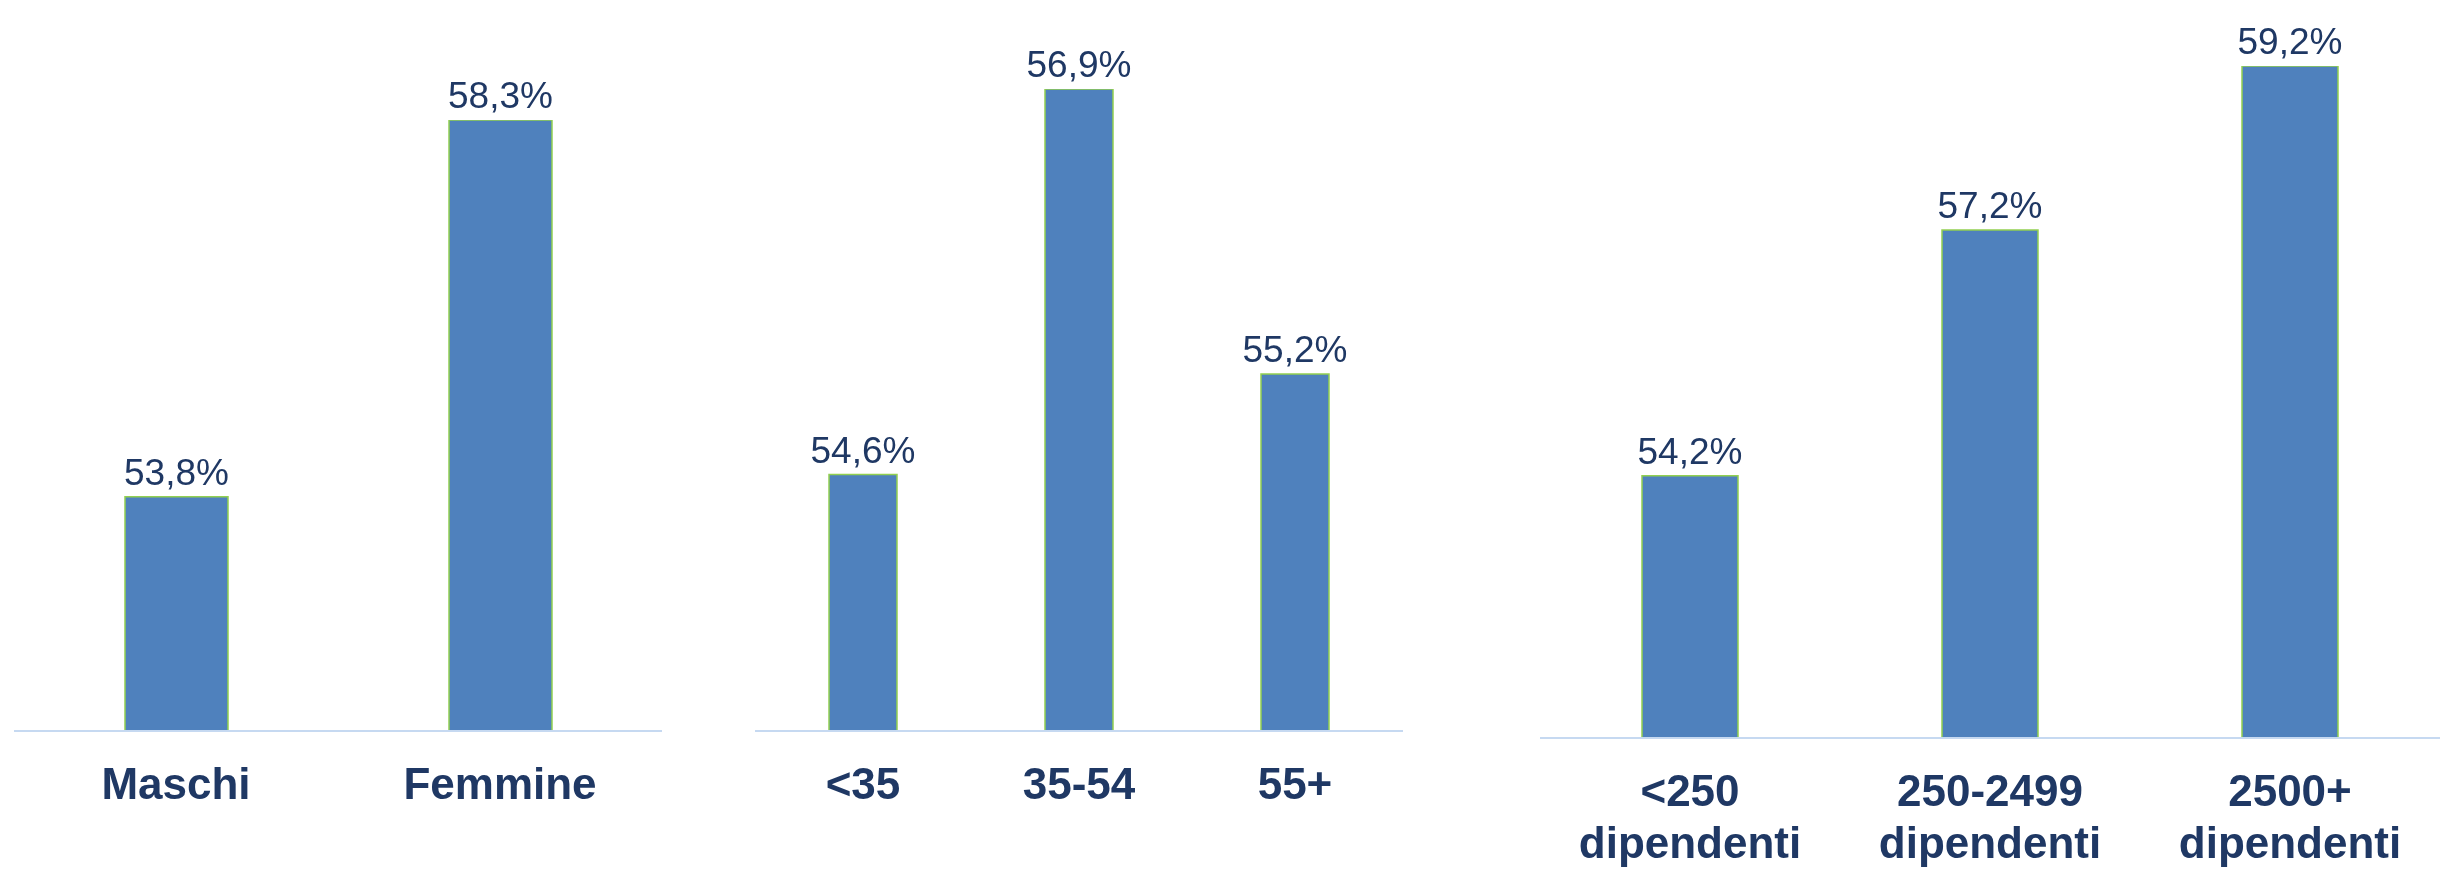  Describe the element at coordinates (1990, 205) in the screenshot. I see `data-label: 57,2%` at that location.